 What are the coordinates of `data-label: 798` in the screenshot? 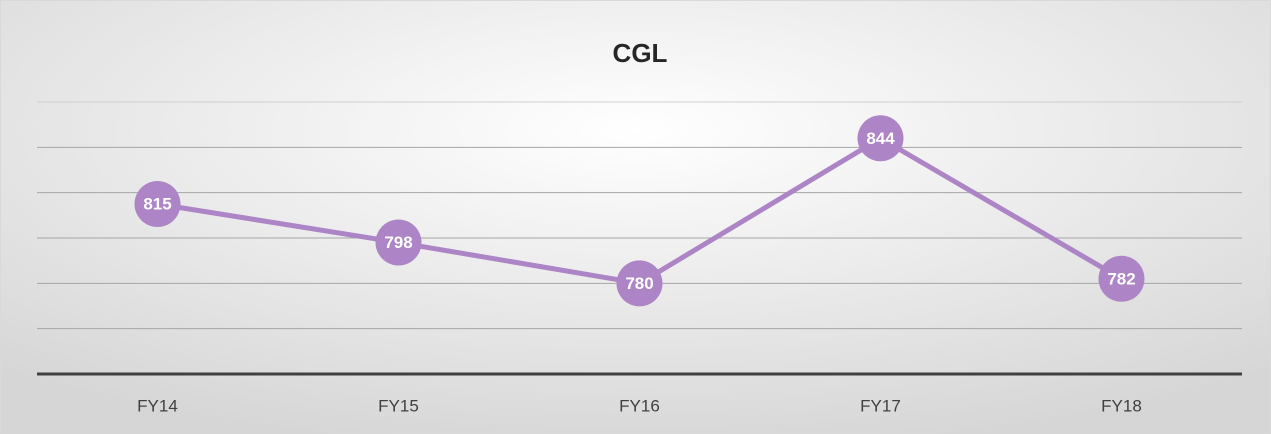 It's located at (398, 242).